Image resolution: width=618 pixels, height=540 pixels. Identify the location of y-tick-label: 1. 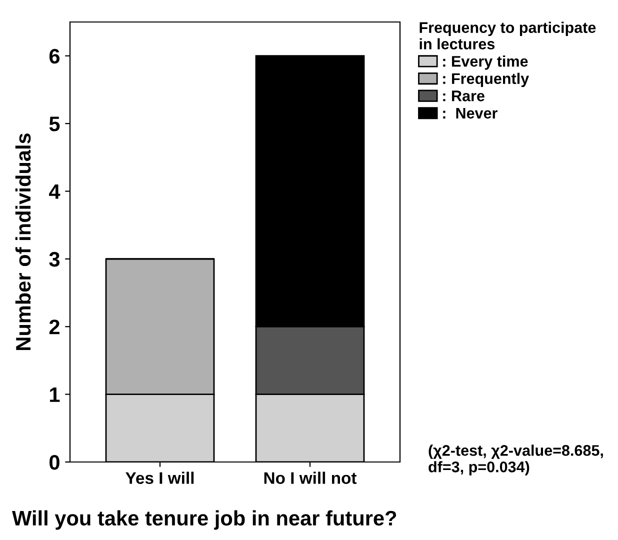
(55, 395).